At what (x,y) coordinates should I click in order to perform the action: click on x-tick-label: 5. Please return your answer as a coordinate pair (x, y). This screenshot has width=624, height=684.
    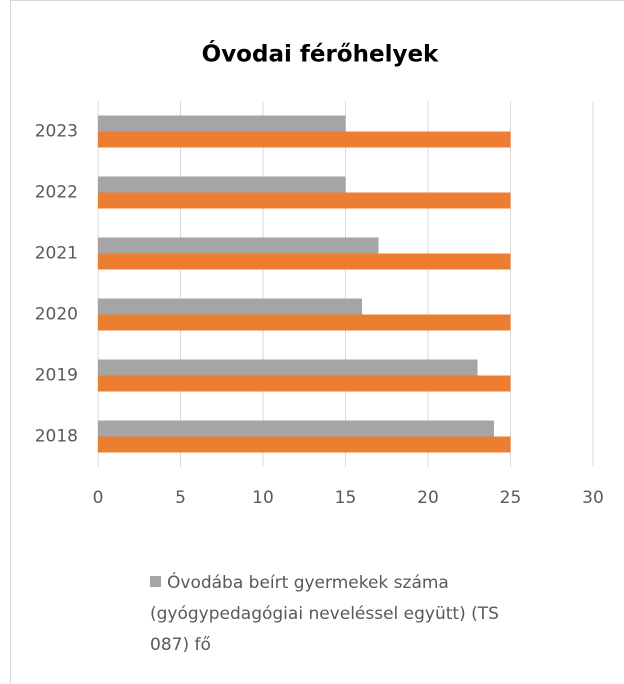
    Looking at the image, I should click on (180, 498).